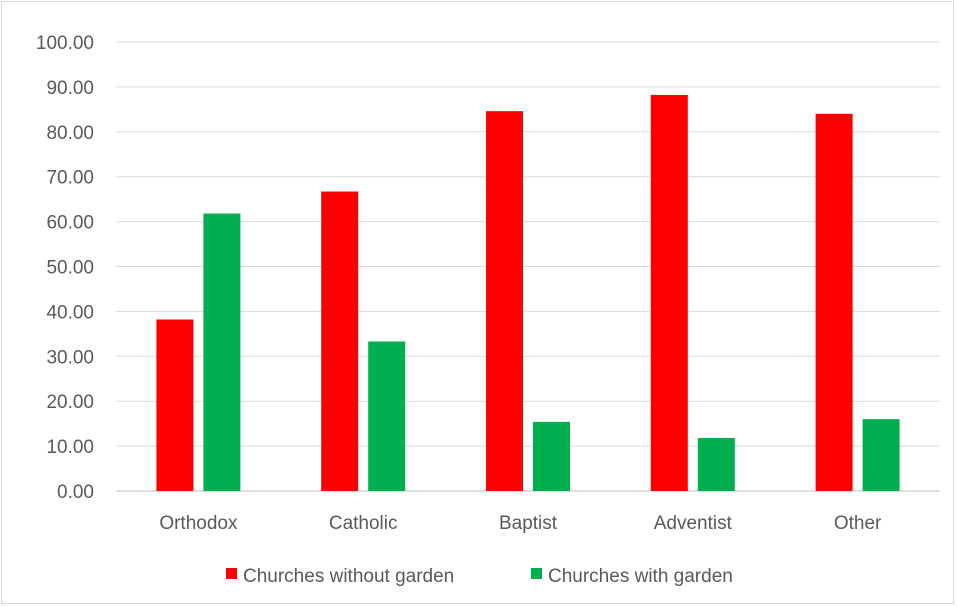 The image size is (957, 607). Describe the element at coordinates (70, 312) in the screenshot. I see `y-tick-label: 40.00` at that location.